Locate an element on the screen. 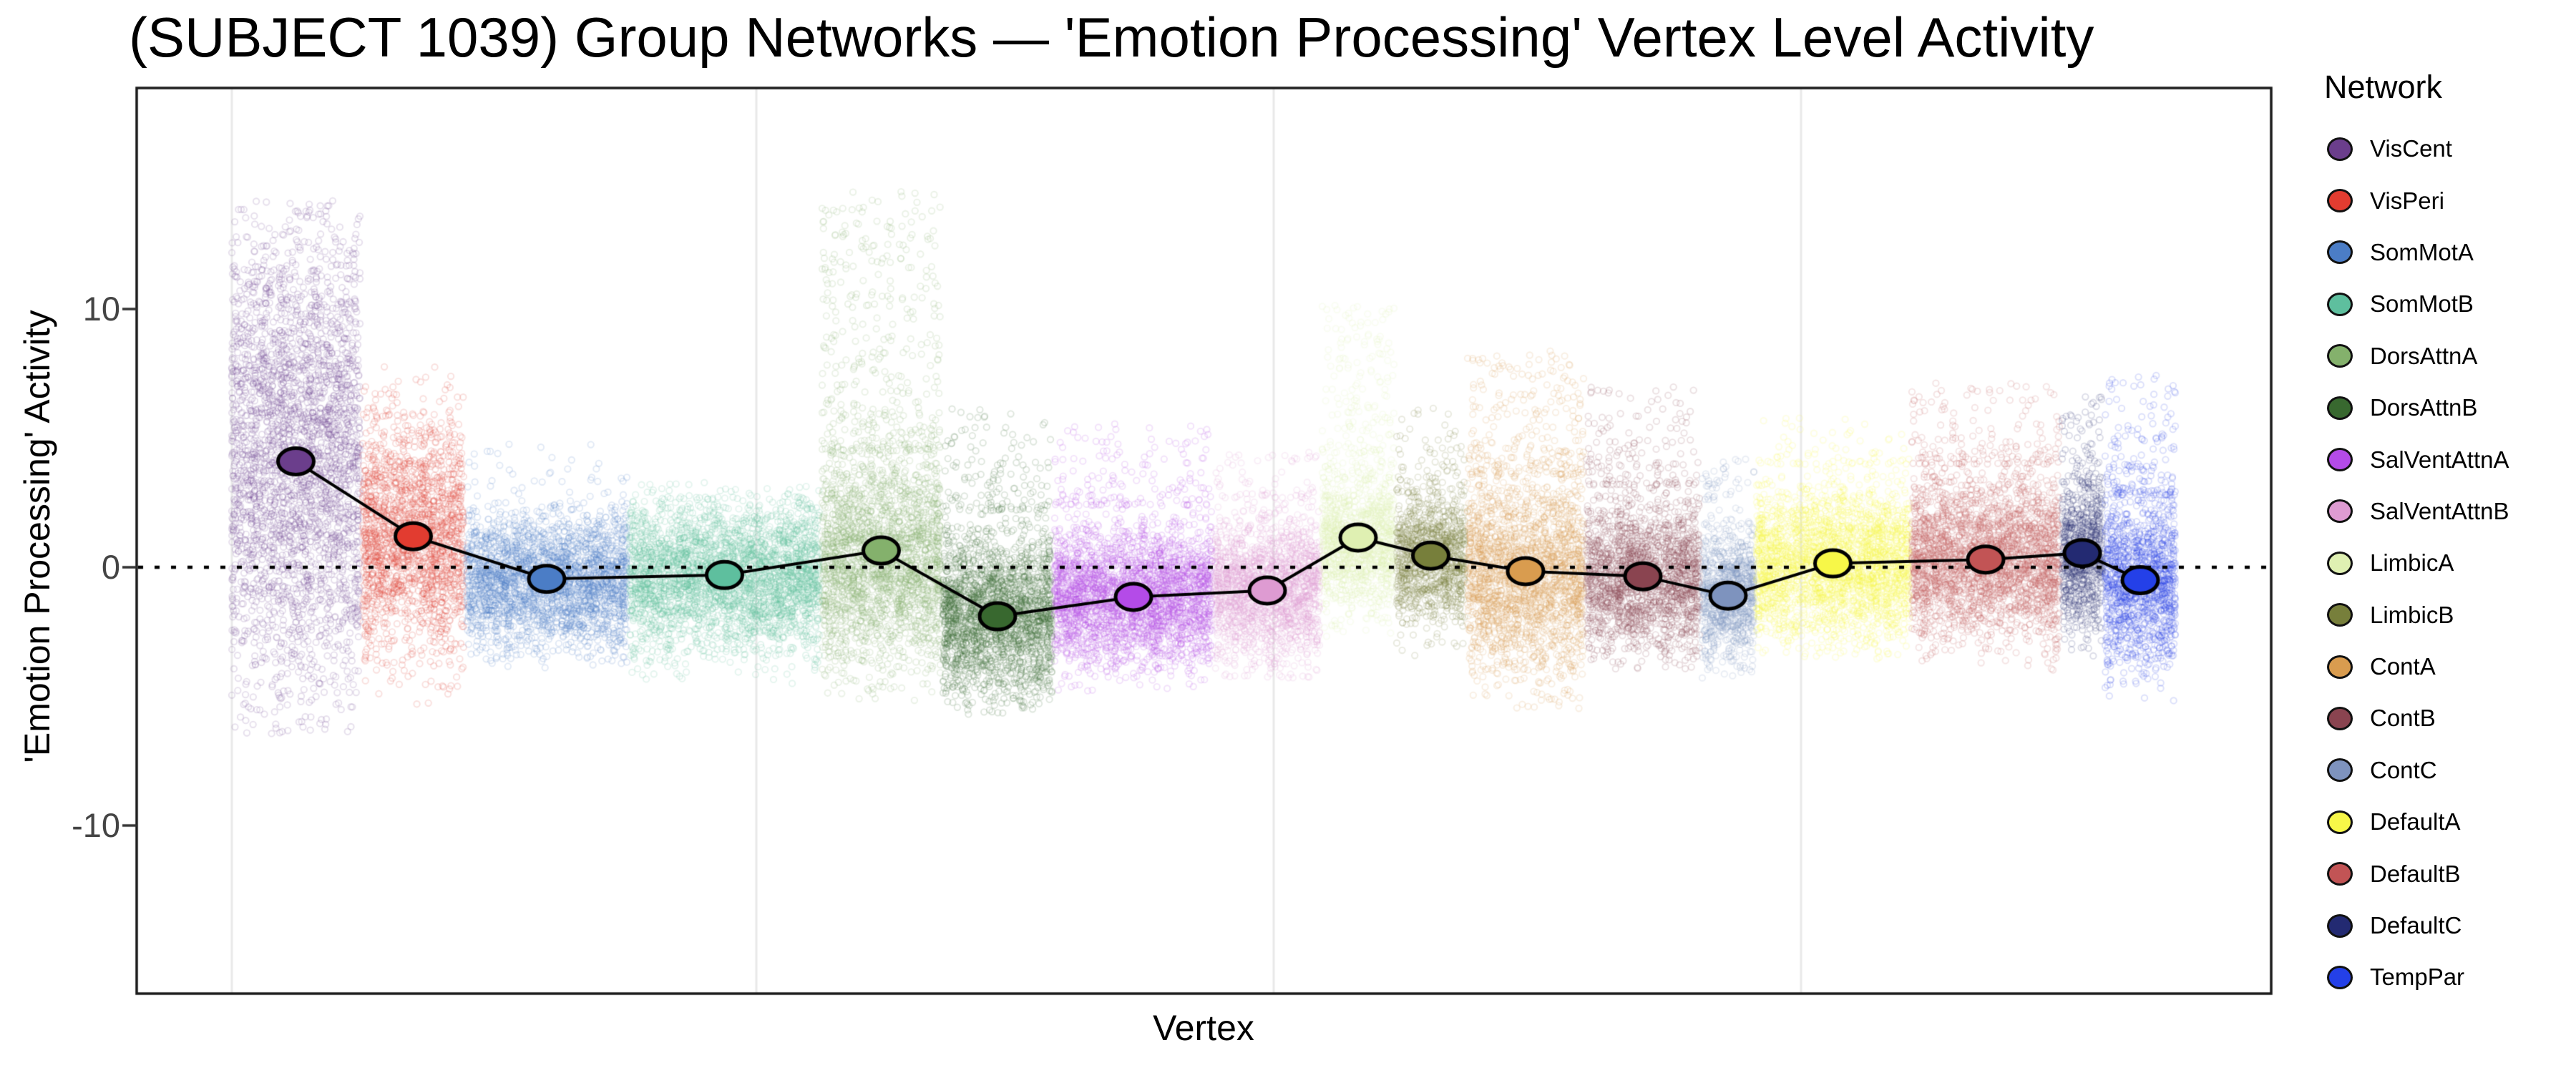  legend-item-label: DefaultB is located at coordinates (2415, 873).